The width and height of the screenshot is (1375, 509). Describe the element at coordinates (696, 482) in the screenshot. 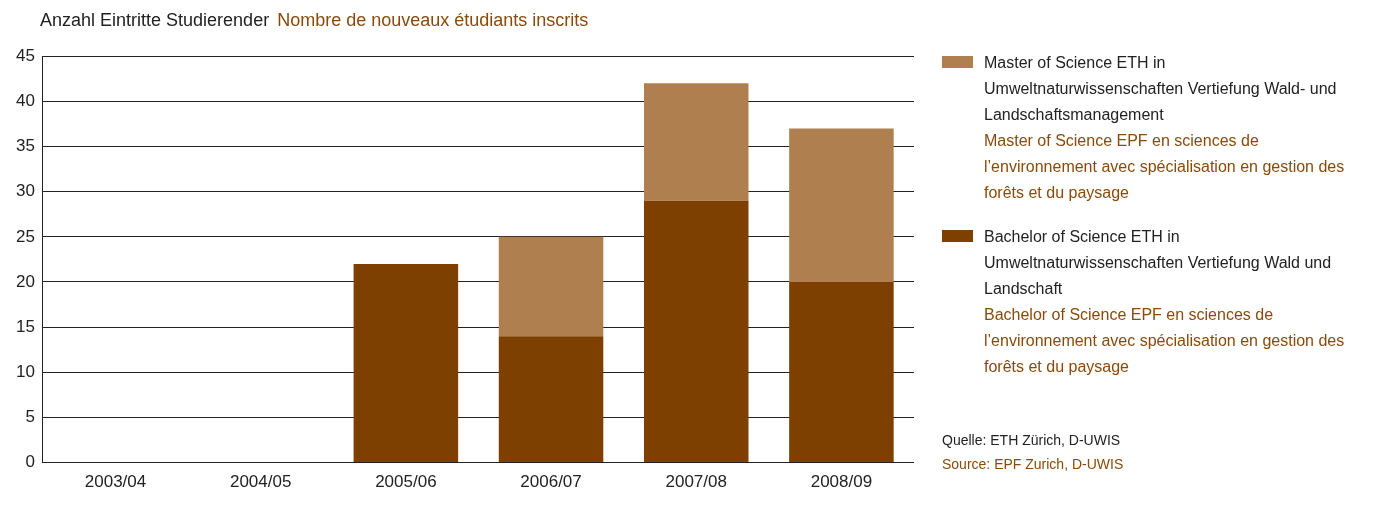

I see `x-tick-label: 2007/08` at that location.